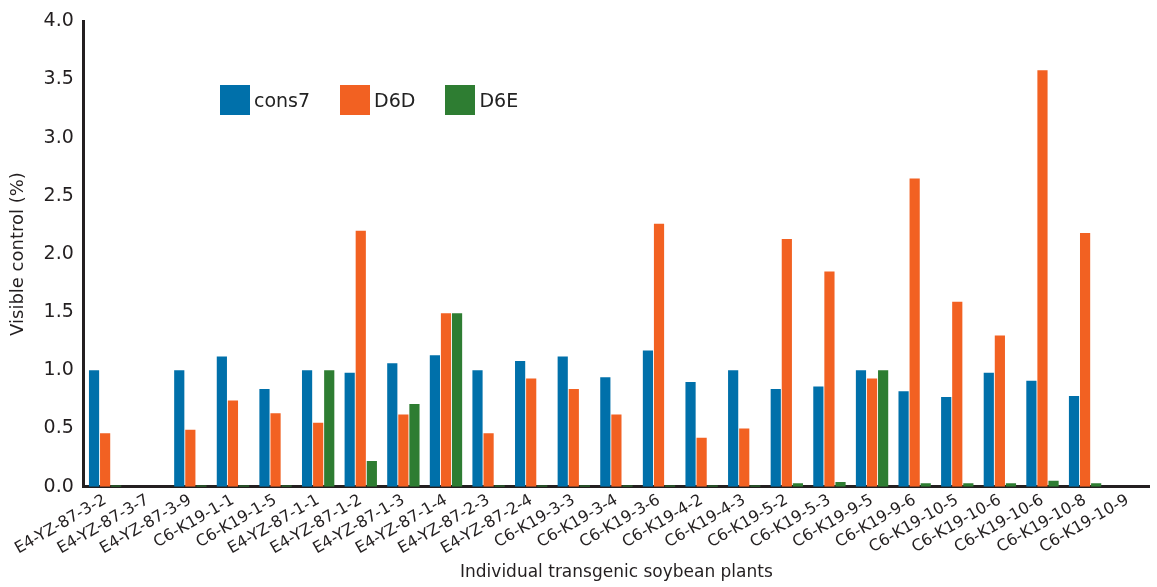  What do you see at coordinates (58, 426) in the screenshot?
I see `y-tick-label: 0.5` at bounding box center [58, 426].